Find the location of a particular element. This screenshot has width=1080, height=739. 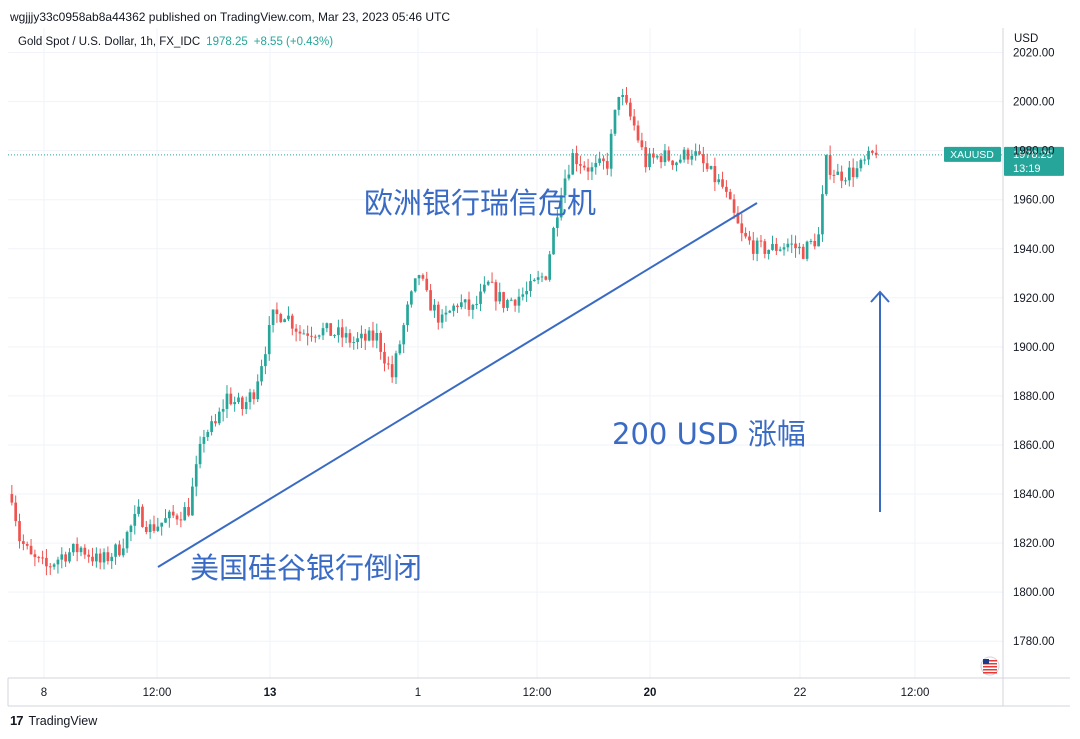

x-tick-label: 22 is located at coordinates (800, 693).